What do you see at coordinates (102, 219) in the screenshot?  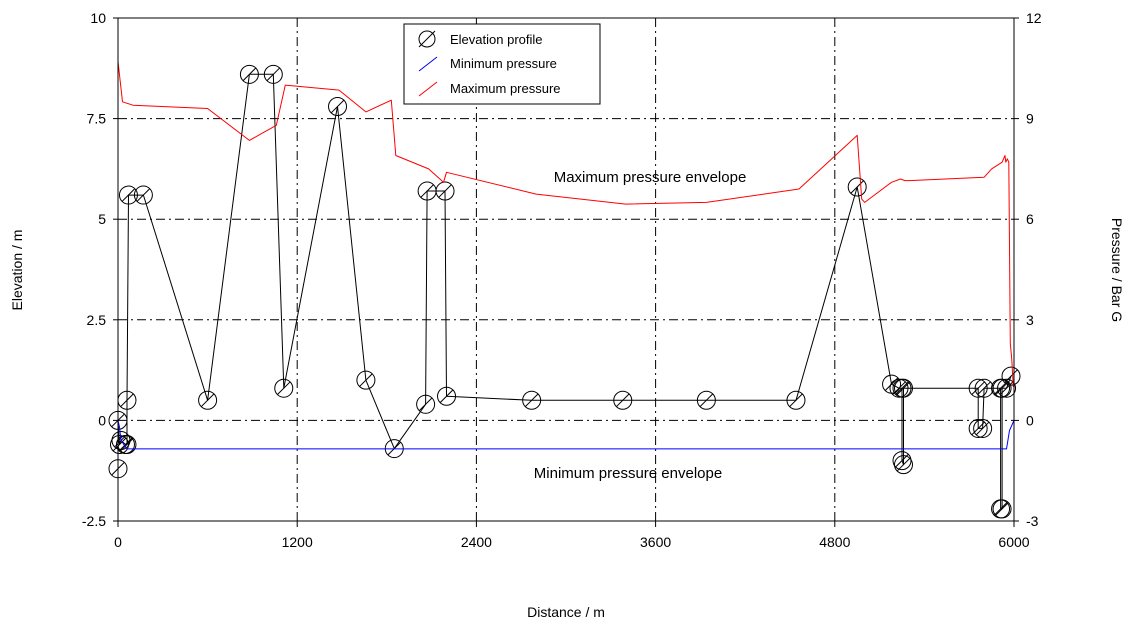 I see `y-left-tick-label: 5` at bounding box center [102, 219].